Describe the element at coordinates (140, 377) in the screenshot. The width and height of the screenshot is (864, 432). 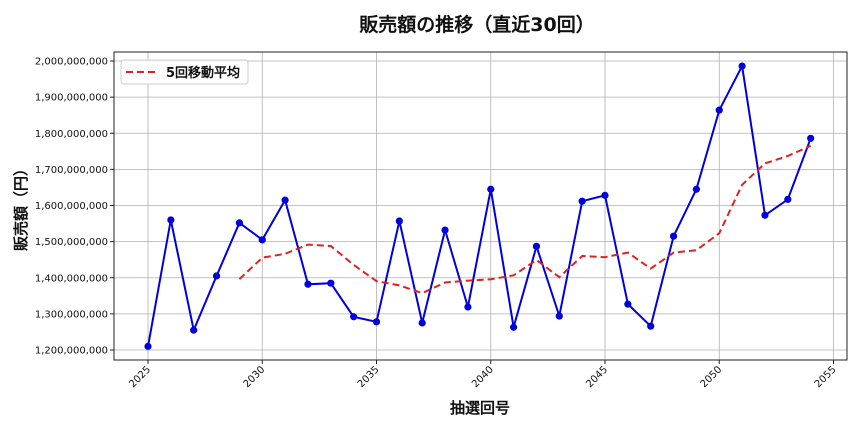
I see `x-tick-label: 2025` at that location.